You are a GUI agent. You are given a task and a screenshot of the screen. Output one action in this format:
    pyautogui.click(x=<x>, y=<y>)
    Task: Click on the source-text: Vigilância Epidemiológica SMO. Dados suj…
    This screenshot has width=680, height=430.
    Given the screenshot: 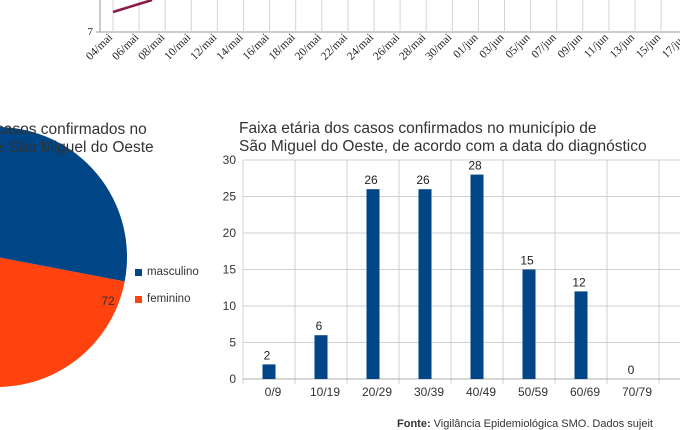 What is the action you would take?
    pyautogui.click(x=543, y=424)
    